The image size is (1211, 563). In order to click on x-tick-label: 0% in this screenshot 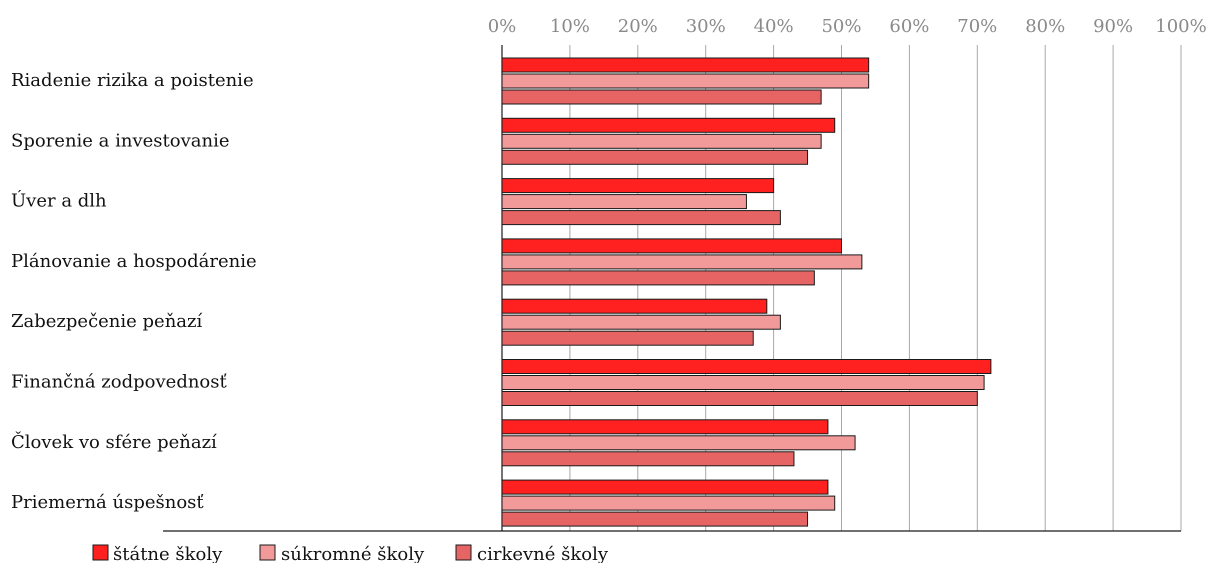, I will do `click(502, 26)`.